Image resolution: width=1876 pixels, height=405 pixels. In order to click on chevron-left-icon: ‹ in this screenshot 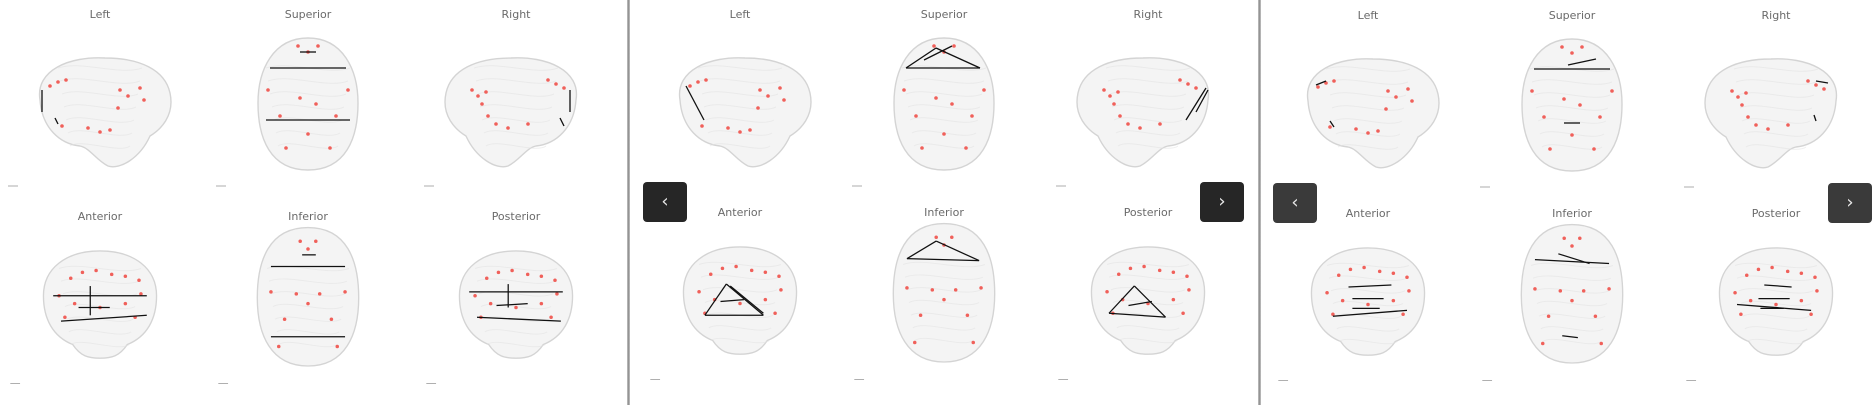, I will do `click(1295, 202)`.